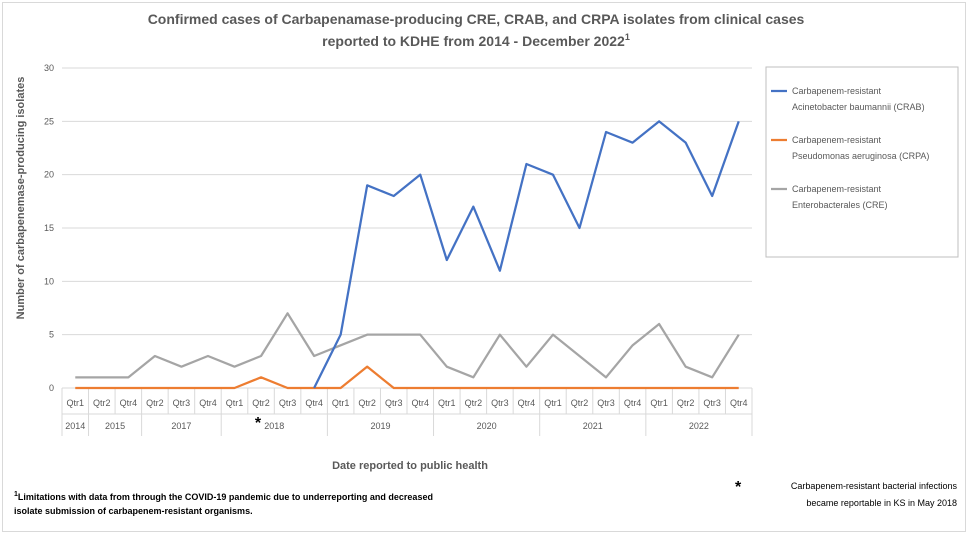 The image size is (970, 536). I want to click on legend-label: Pseudomonas aeruginosa (CRPA), so click(860, 156).